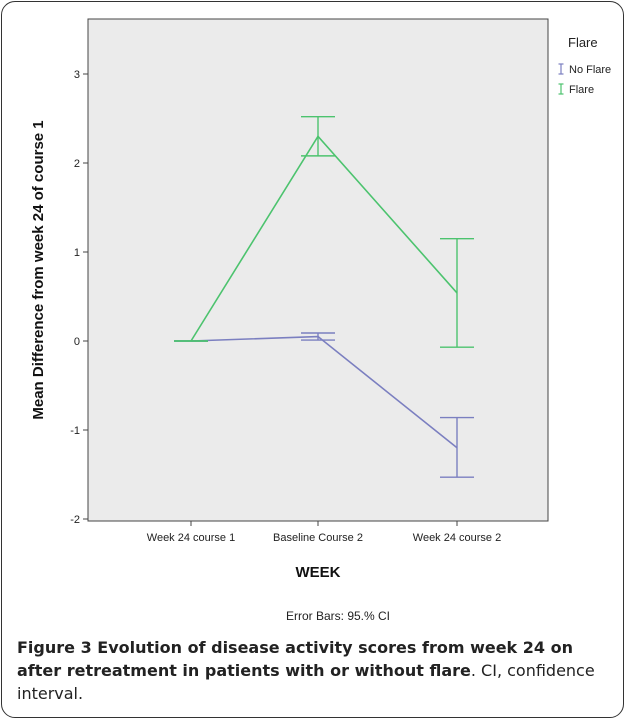 The width and height of the screenshot is (627, 721). I want to click on x-axis-label: WEEK, so click(318, 572).